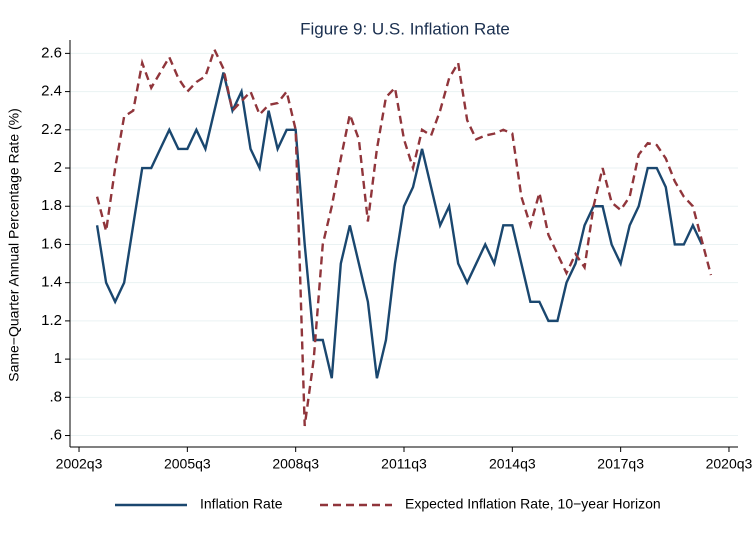  Describe the element at coordinates (51, 52) in the screenshot. I see `y-tick-label: 2.6` at that location.